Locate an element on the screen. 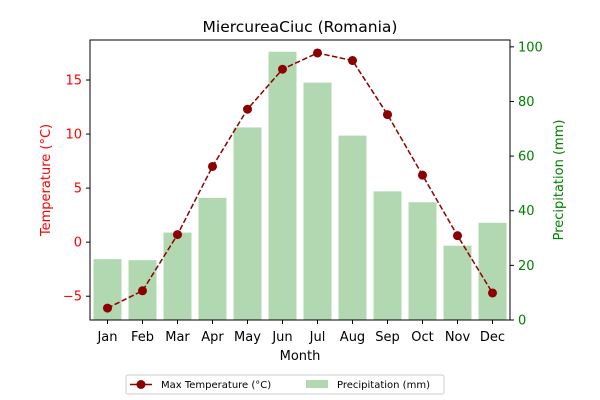 The height and width of the screenshot is (400, 600). x-tick-label: Jan is located at coordinates (106, 337).